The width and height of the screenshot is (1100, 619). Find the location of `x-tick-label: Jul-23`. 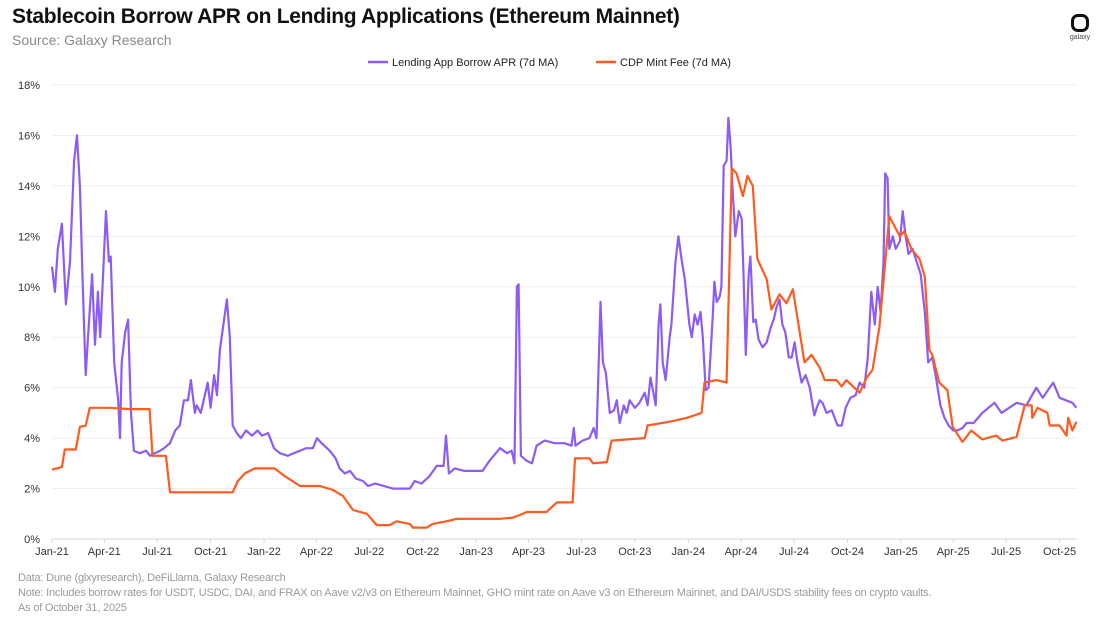

x-tick-label: Jul-23 is located at coordinates (581, 552).